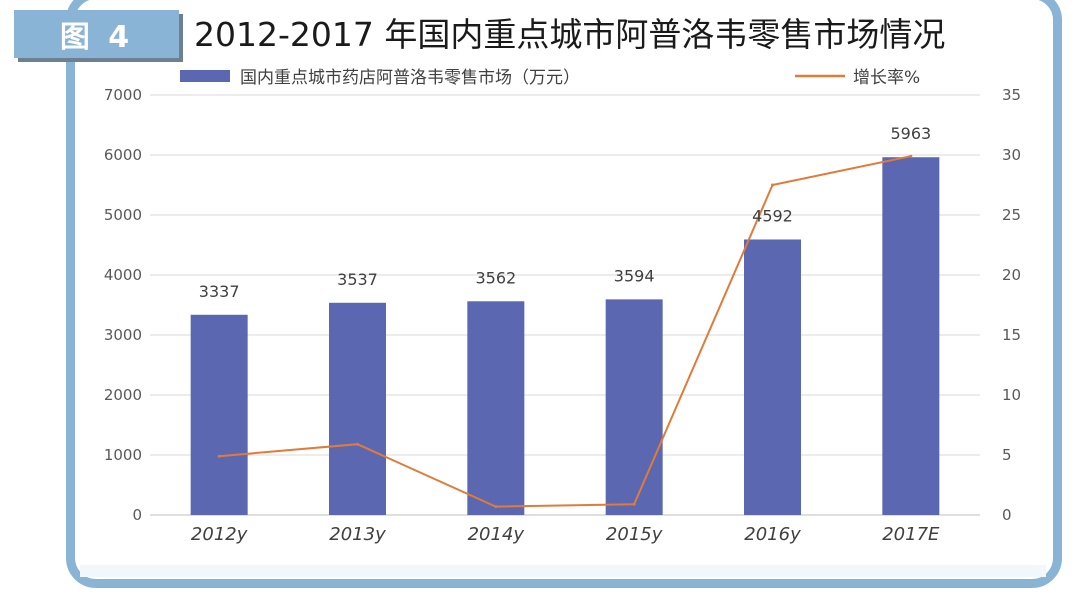 The image size is (1080, 601). I want to click on bar-value-label: 3594, so click(634, 275).